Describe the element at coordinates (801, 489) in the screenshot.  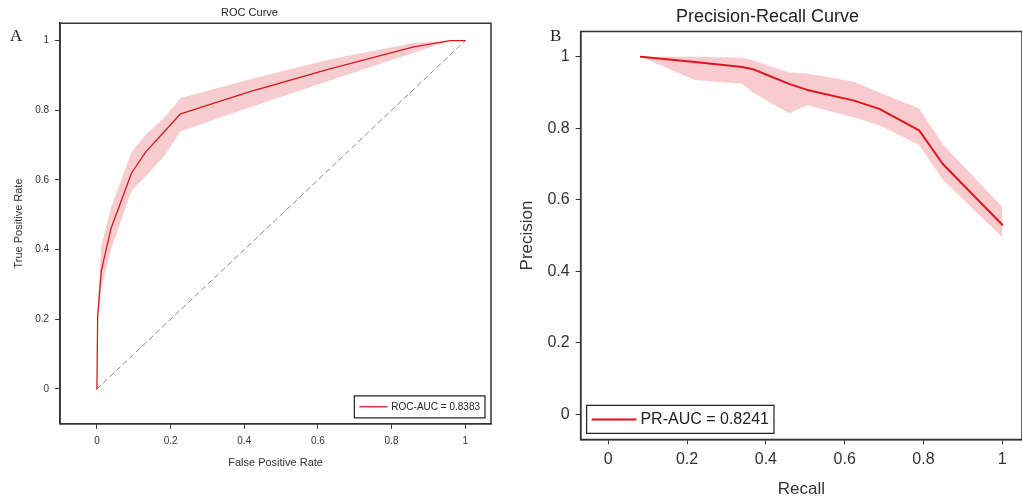
I see `x-axis-title: Recall` at that location.